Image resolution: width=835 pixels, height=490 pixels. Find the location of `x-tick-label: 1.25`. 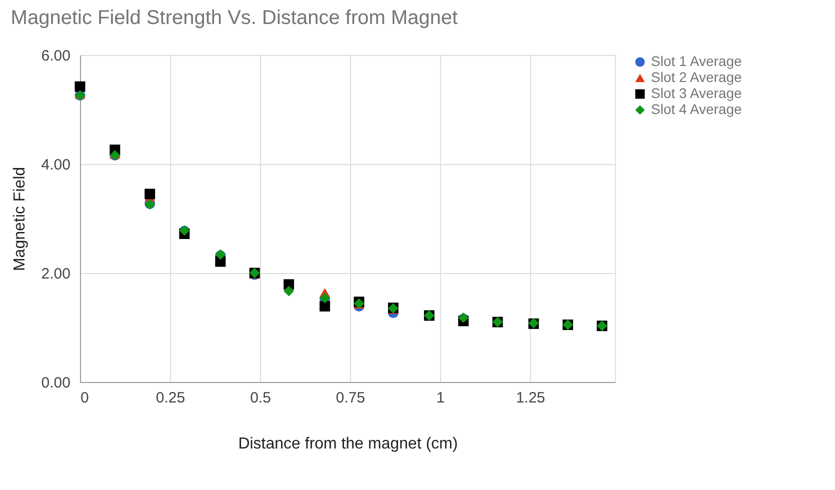

x-tick-label: 1.25 is located at coordinates (531, 398).